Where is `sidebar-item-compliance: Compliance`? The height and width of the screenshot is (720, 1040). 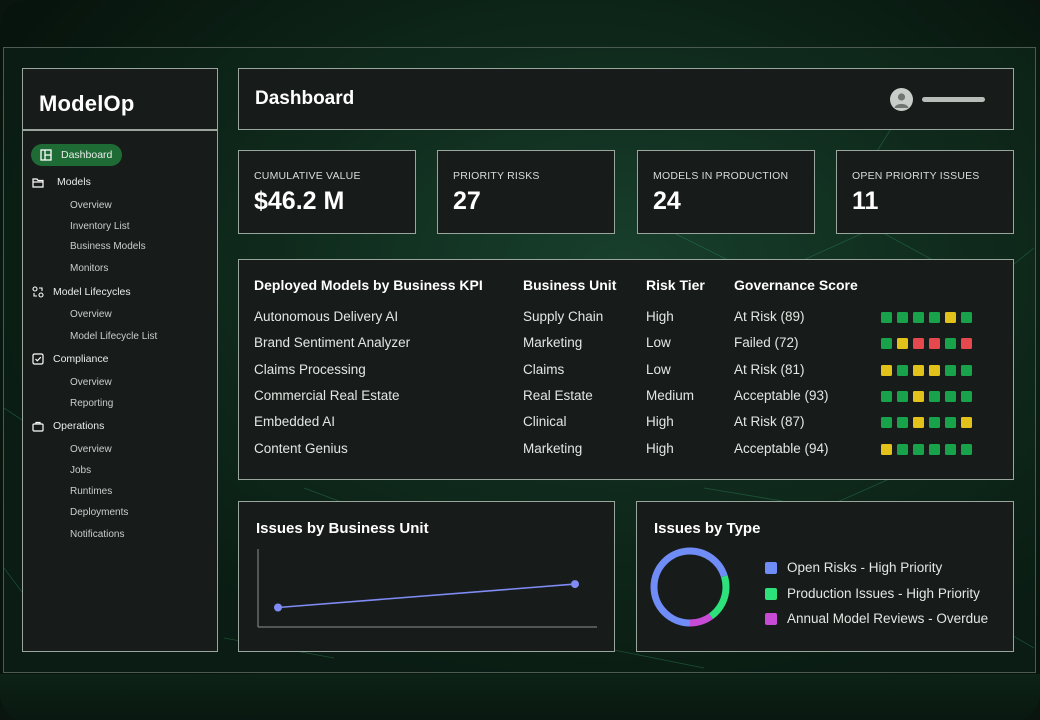
sidebar-item-compliance: Compliance is located at coordinates (69, 359).